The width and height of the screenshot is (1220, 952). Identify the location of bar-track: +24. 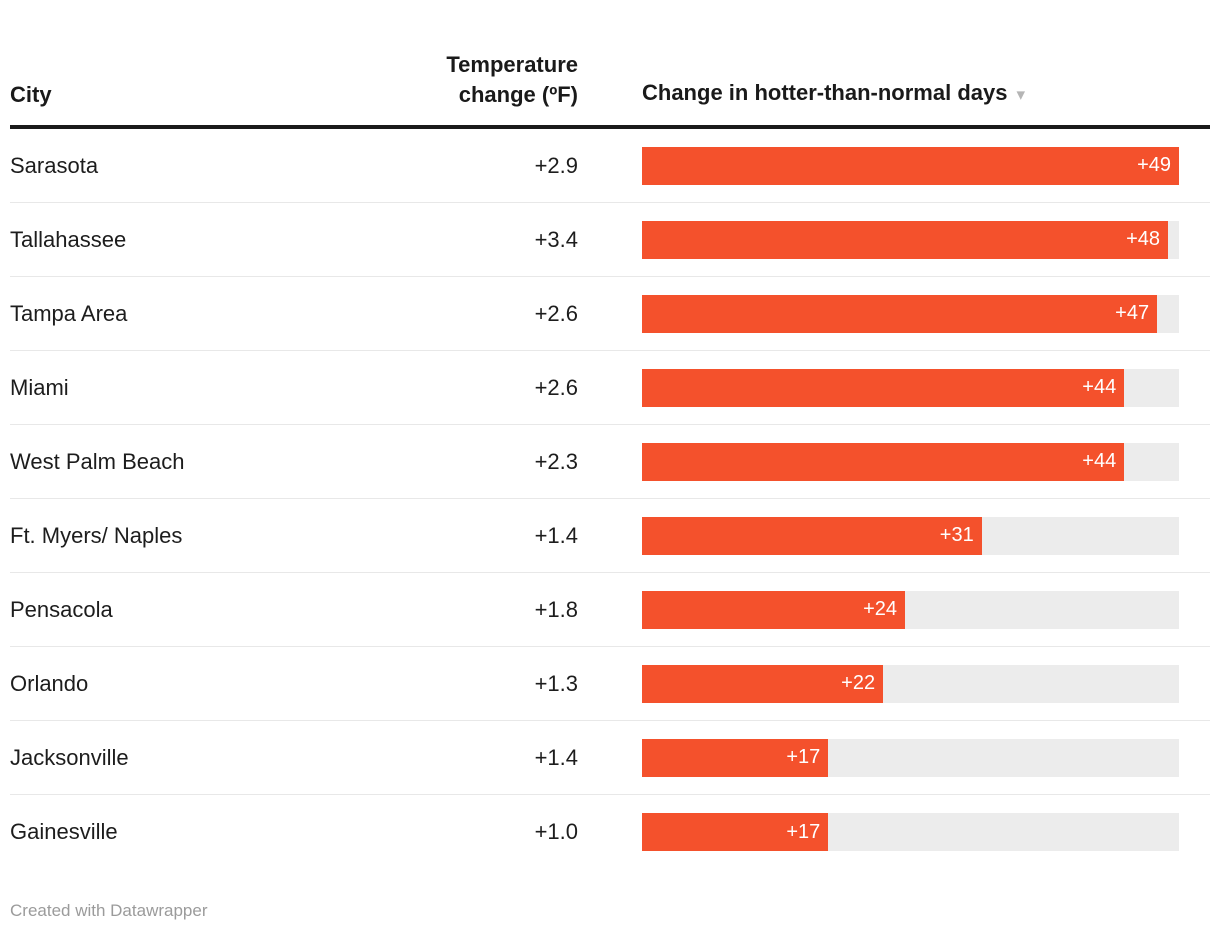
(910, 609).